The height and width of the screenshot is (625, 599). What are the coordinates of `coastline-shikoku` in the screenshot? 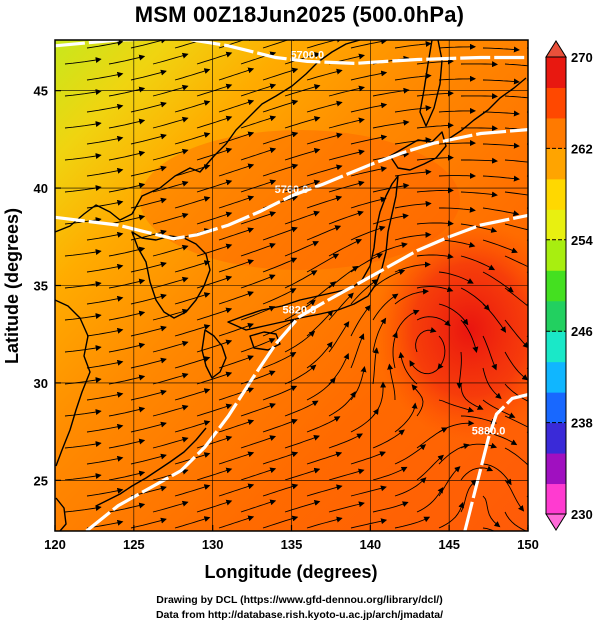 It's located at (265, 341).